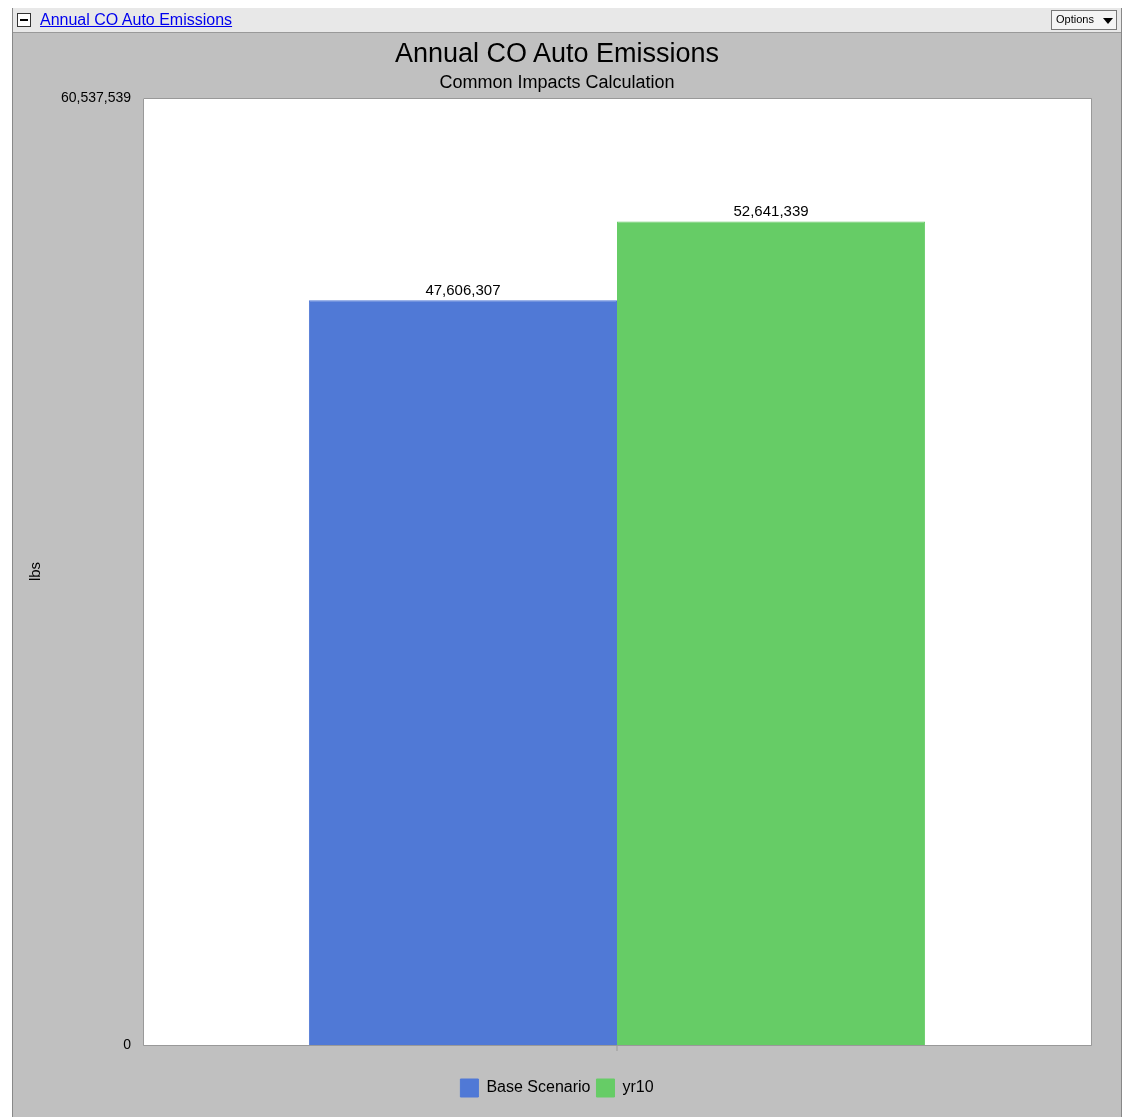 Image resolution: width=1128 pixels, height=1117 pixels. I want to click on data-label: 52,641,339, so click(771, 211).